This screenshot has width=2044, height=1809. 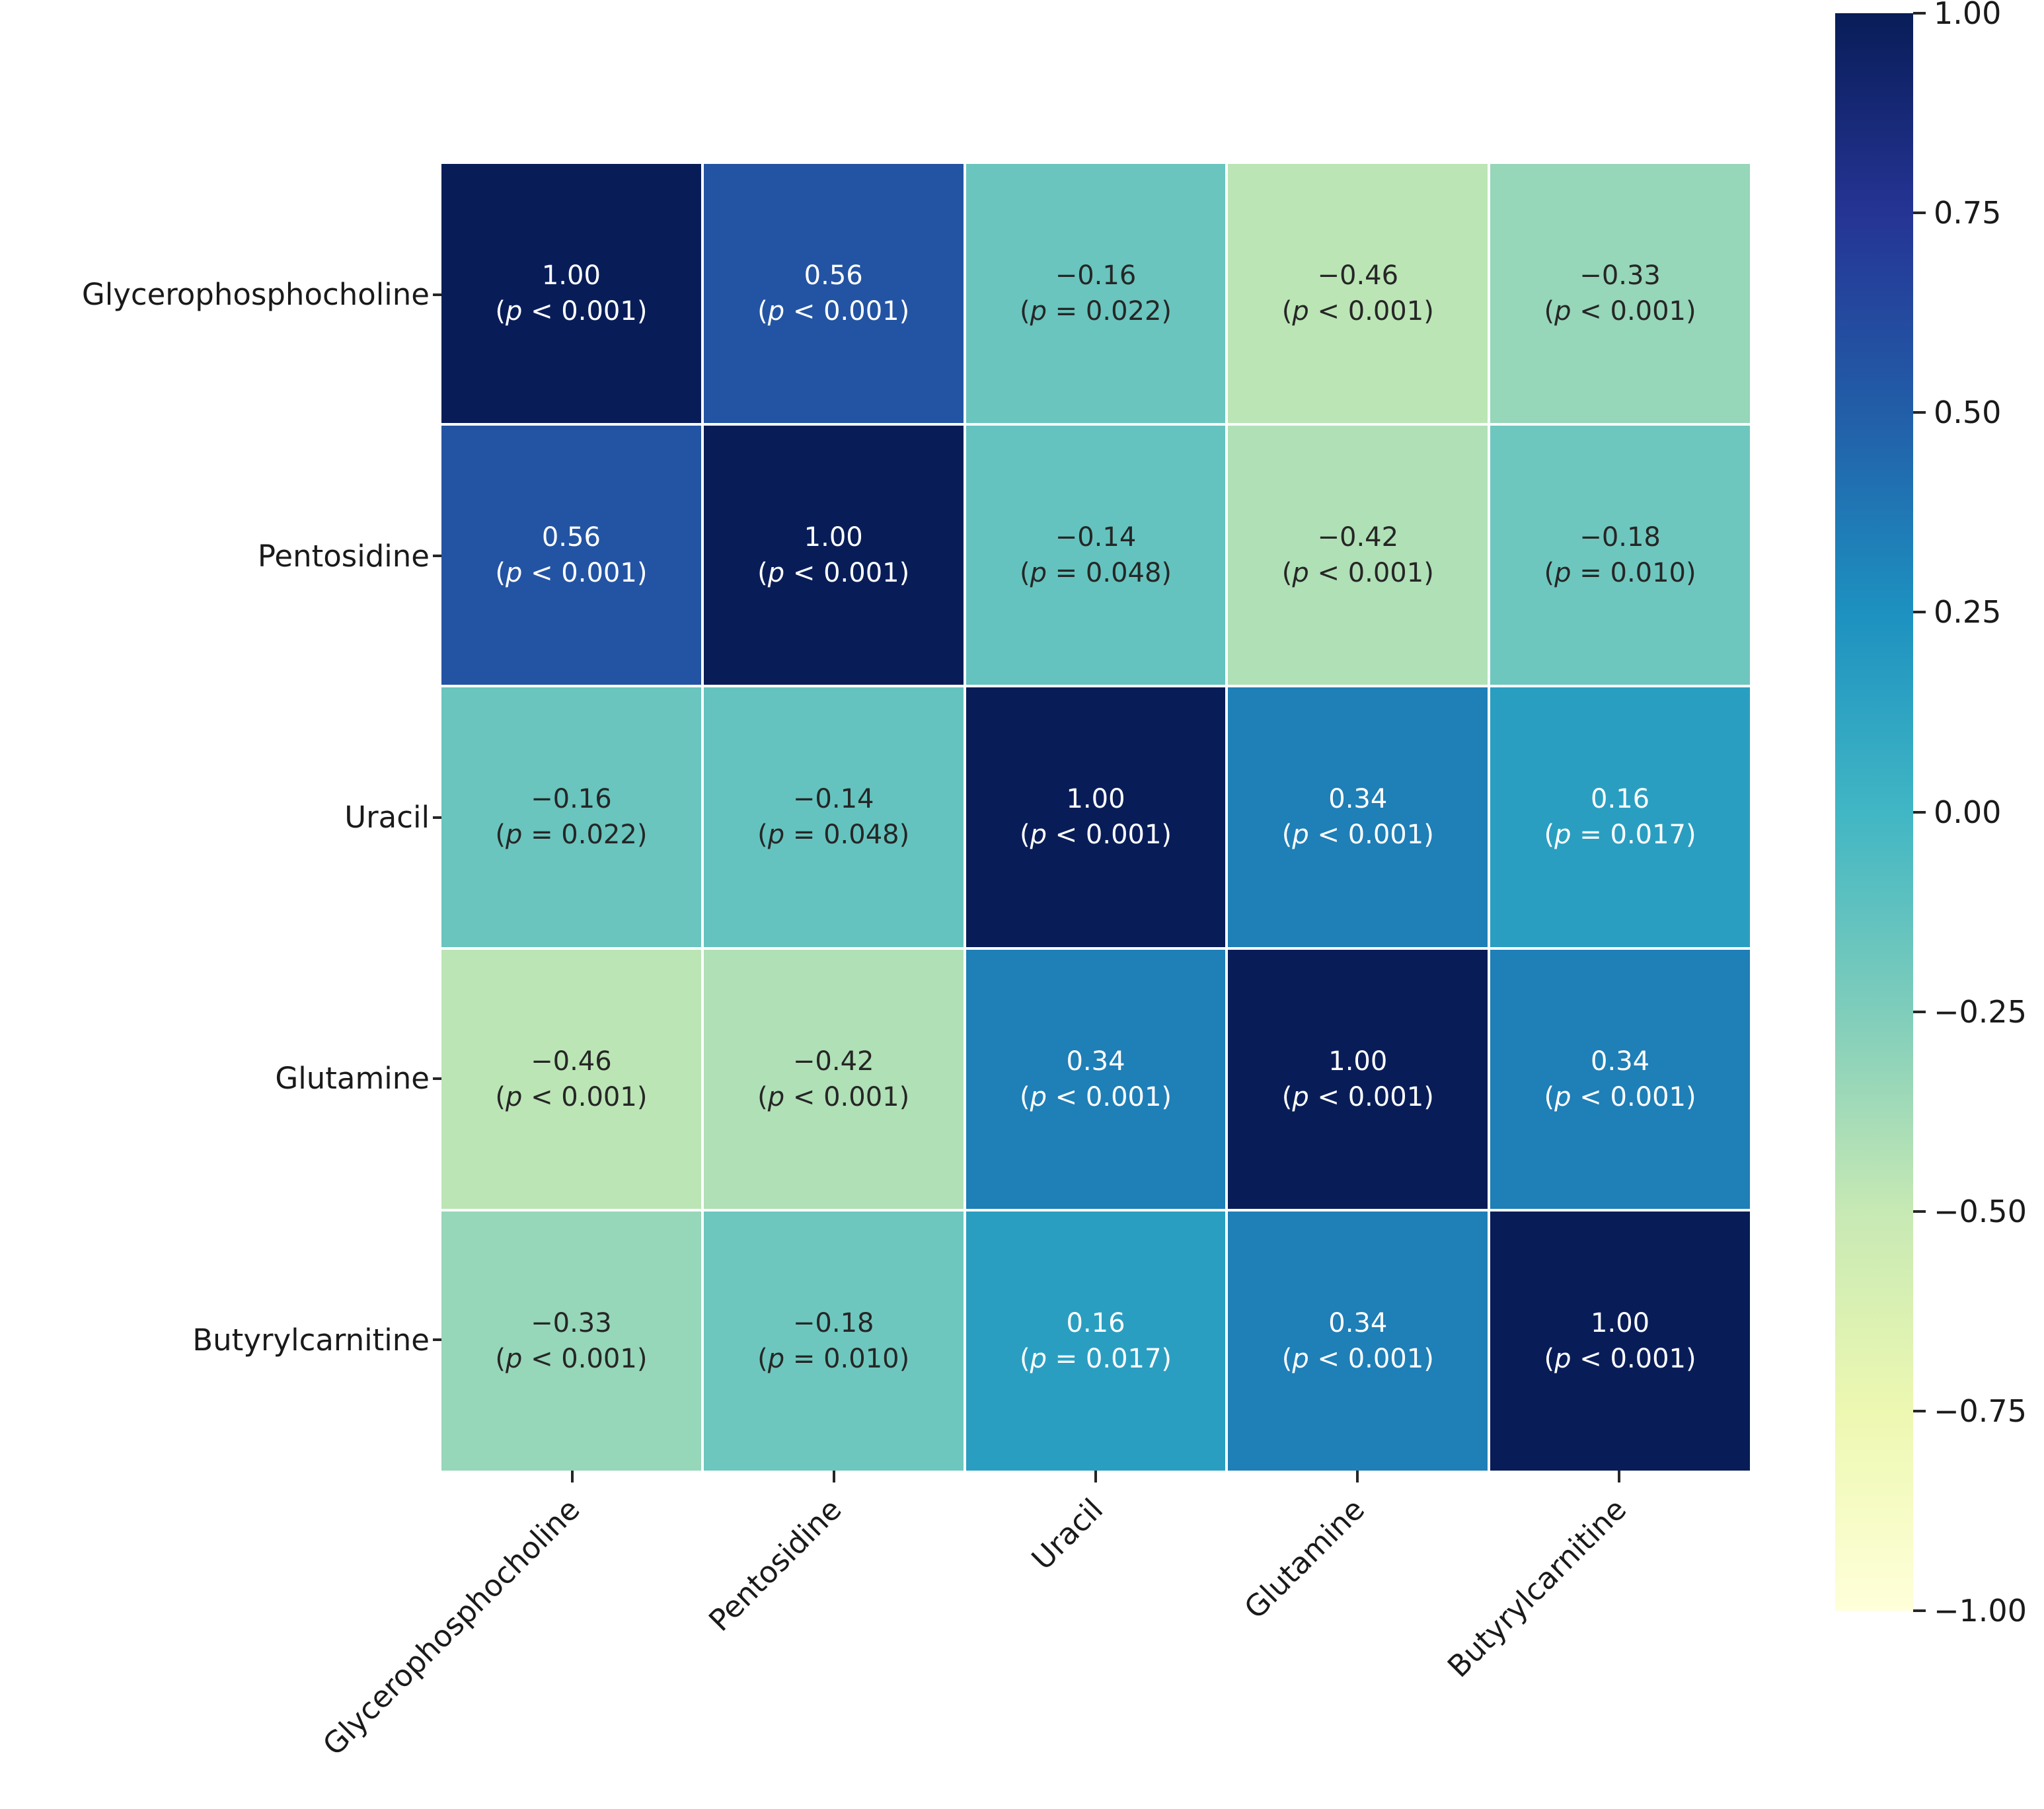 What do you see at coordinates (1537, 1588) in the screenshot?
I see `x-axis-label: Butyrylcarnitine` at bounding box center [1537, 1588].